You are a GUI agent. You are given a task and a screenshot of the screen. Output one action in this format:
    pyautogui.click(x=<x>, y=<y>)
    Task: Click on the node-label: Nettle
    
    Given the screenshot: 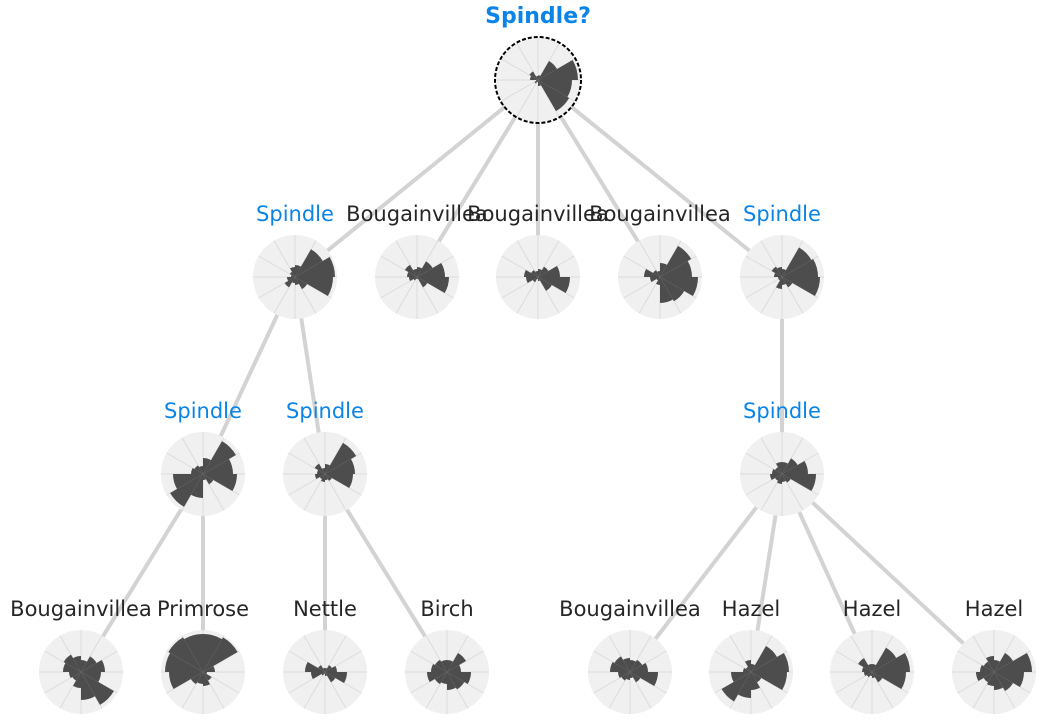 What is the action you would take?
    pyautogui.click(x=325, y=609)
    